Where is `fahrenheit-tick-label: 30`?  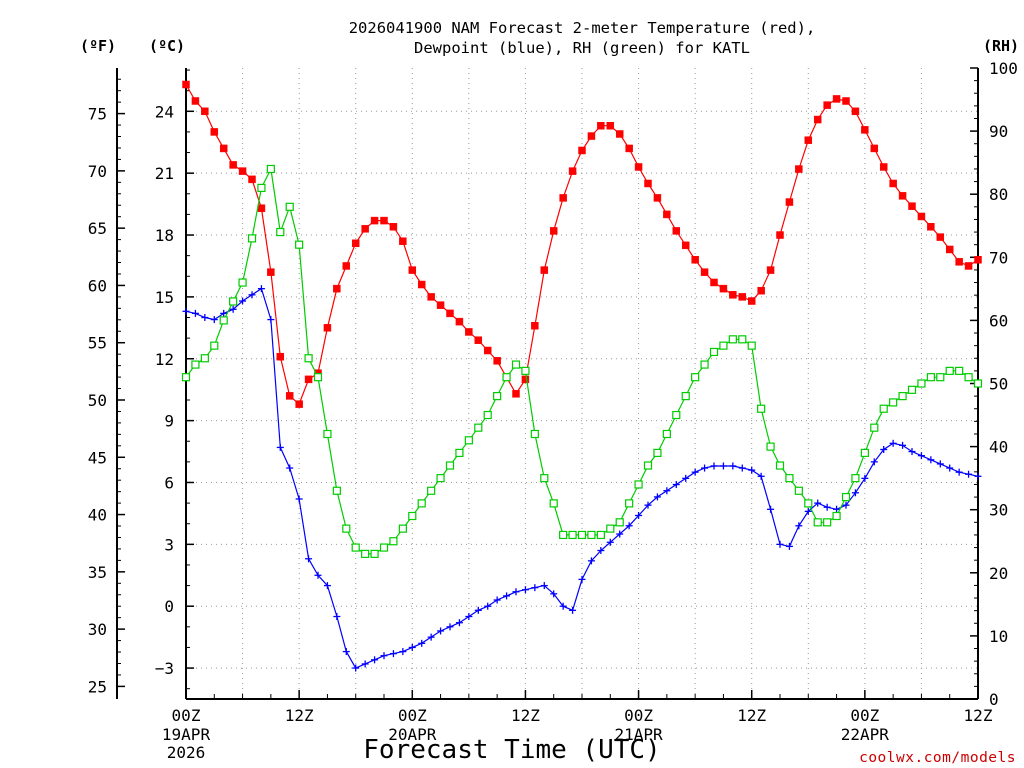
fahrenheit-tick-label: 30 is located at coordinates (97, 629).